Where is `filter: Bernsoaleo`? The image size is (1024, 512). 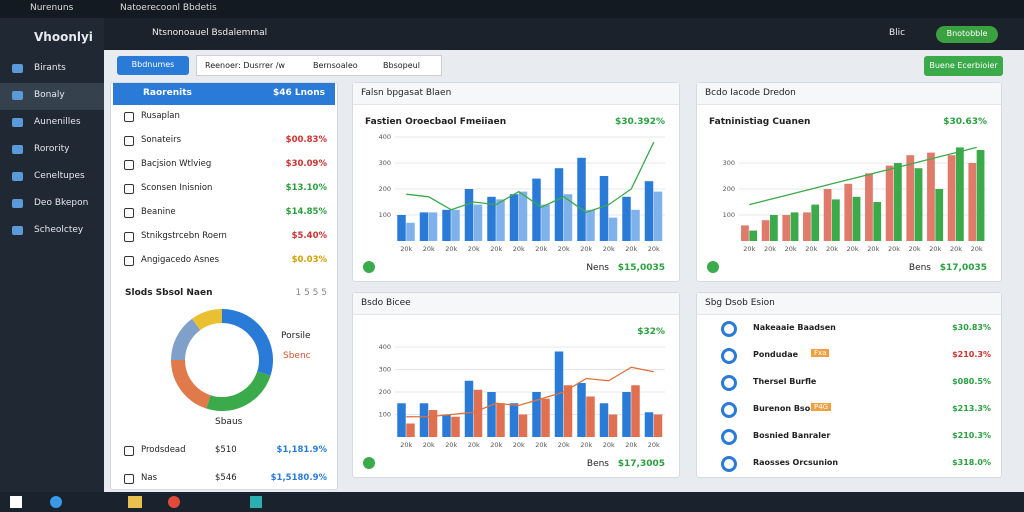
filter: Bernsoaleo is located at coordinates (335, 65).